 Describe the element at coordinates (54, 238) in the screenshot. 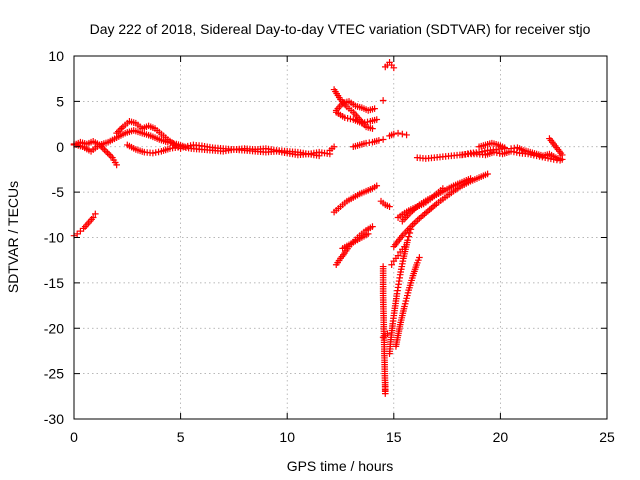

I see `y-tick-label: -10` at that location.